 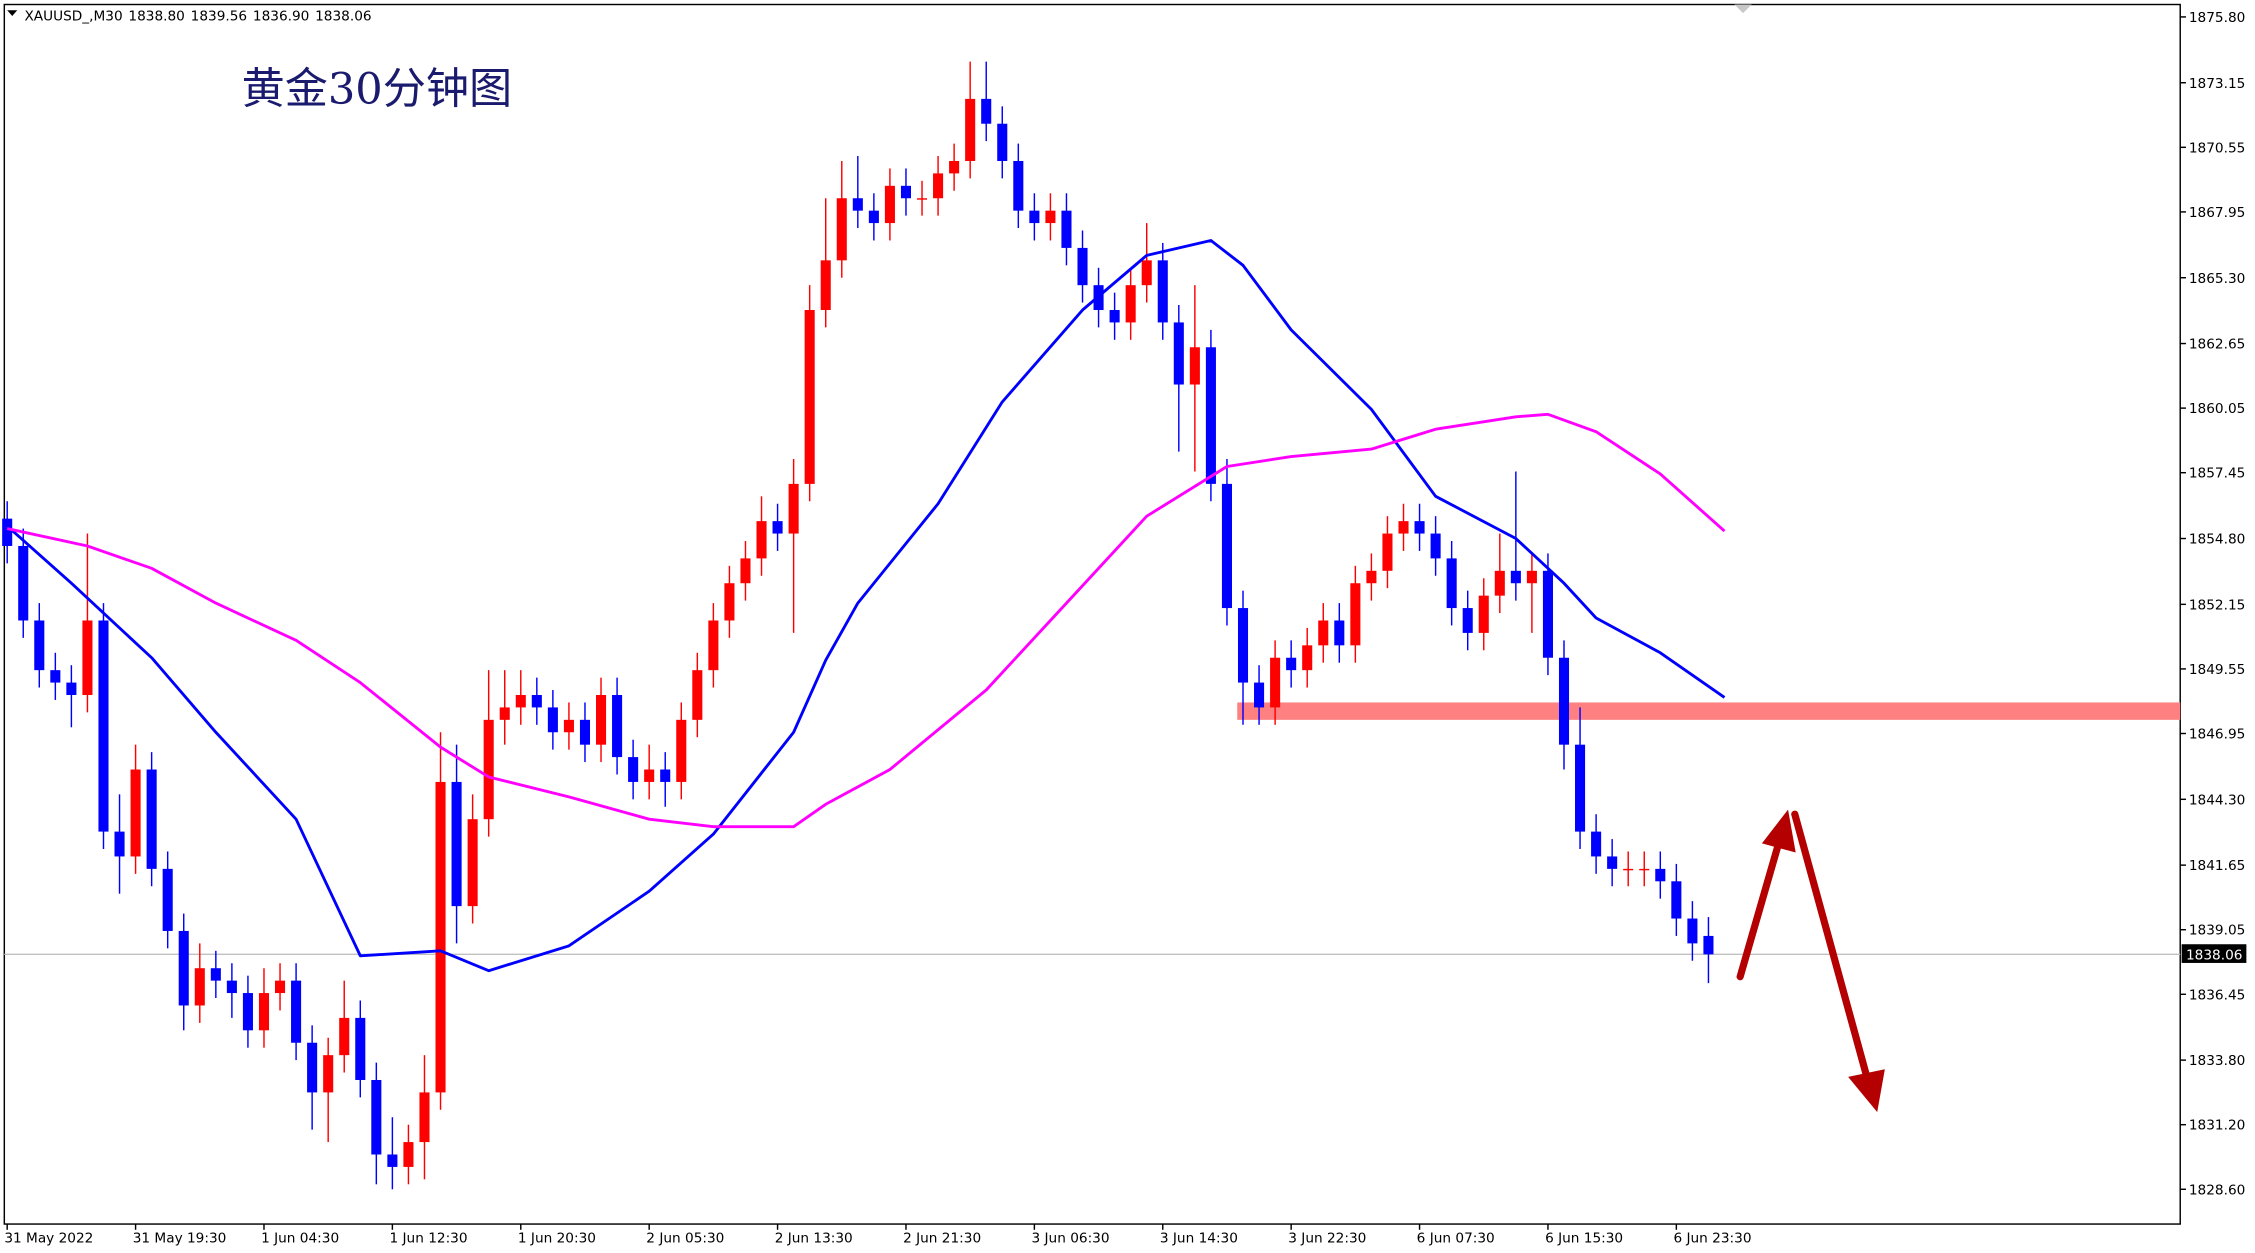 What do you see at coordinates (2217, 345) in the screenshot?
I see `y-tick-label: 1862.65` at bounding box center [2217, 345].